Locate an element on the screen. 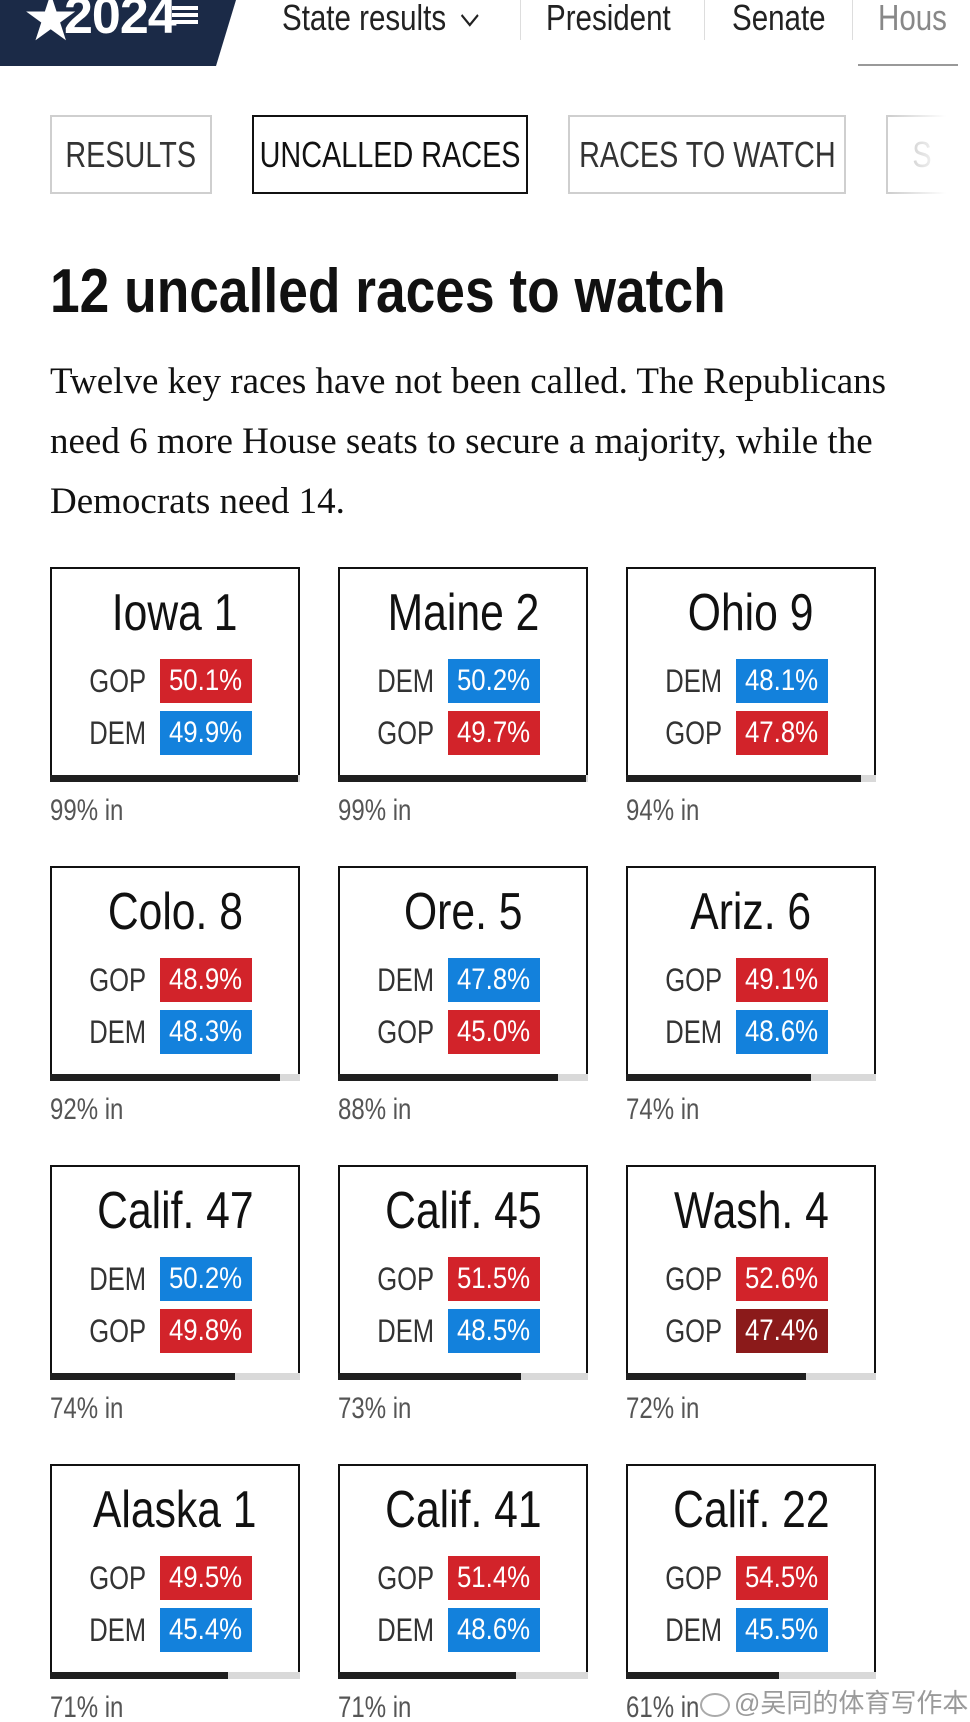  election-2024-logo: ★ 2024 is located at coordinates (118, 33).